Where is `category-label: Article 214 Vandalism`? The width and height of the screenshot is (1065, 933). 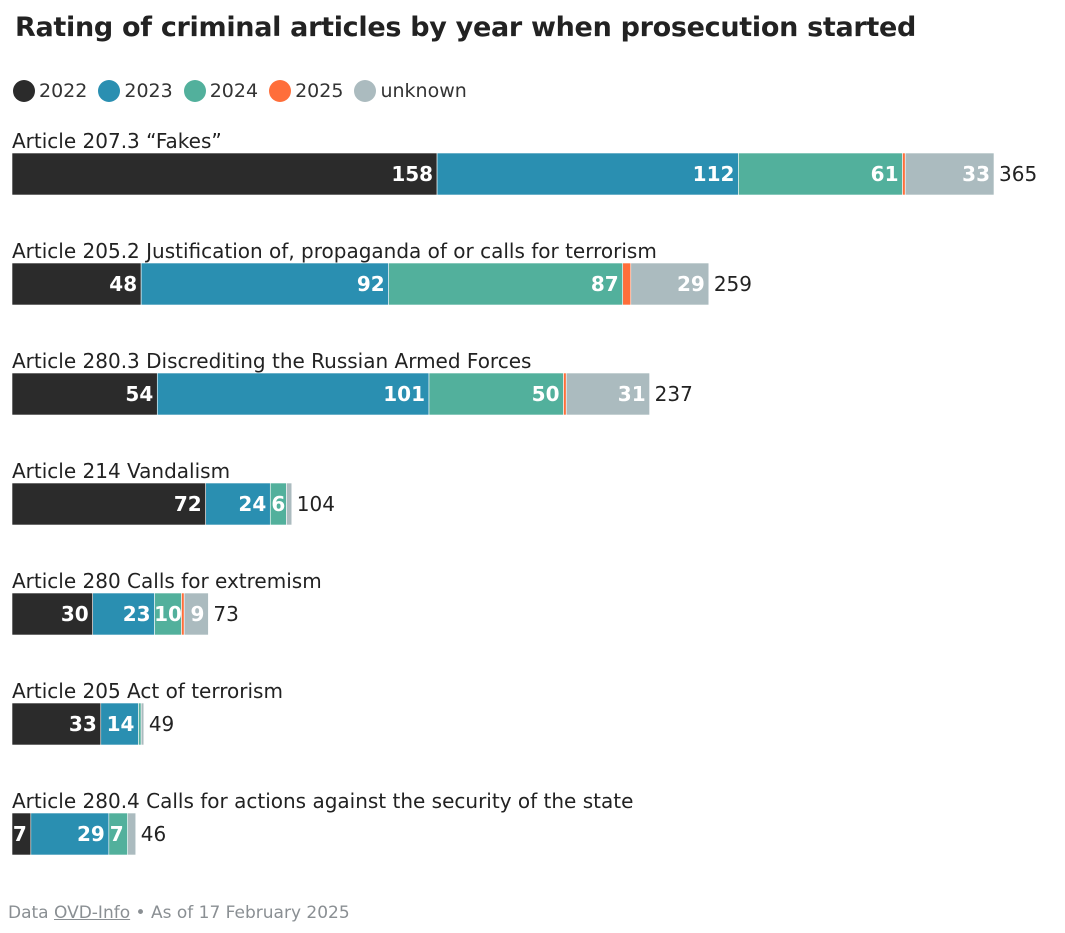 category-label: Article 214 Vandalism is located at coordinates (121, 471).